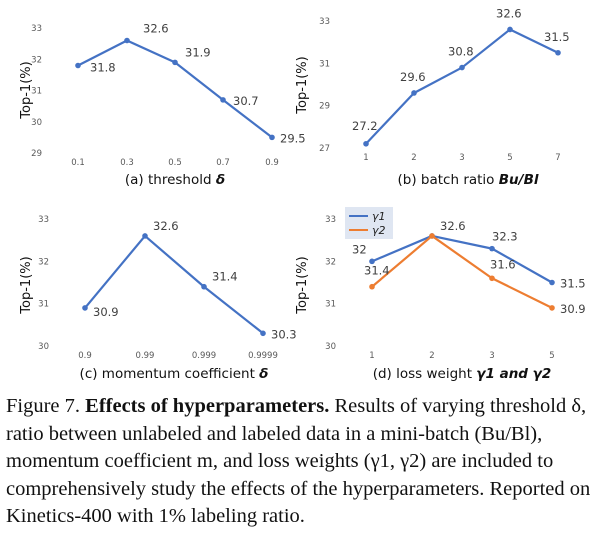  I want to click on legend-label: γ1, so click(379, 216).